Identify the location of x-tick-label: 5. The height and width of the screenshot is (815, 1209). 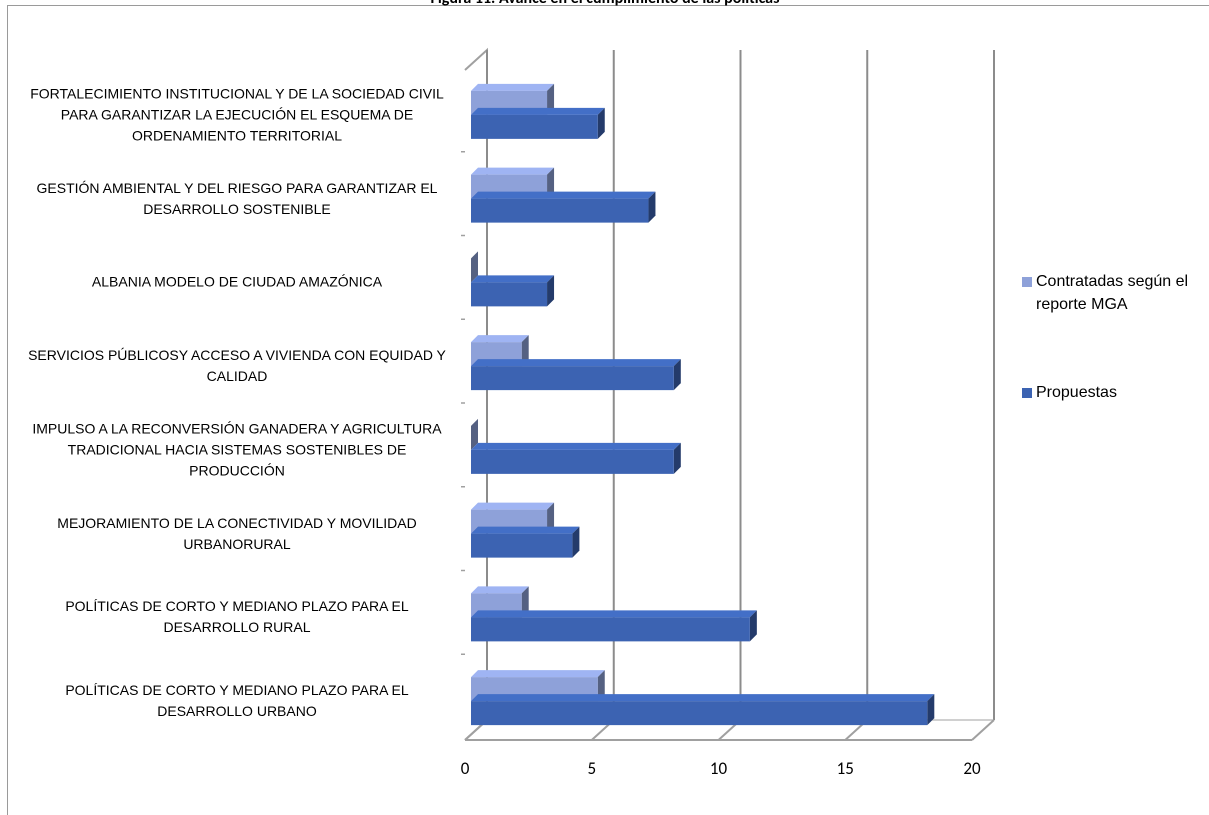
(591, 768).